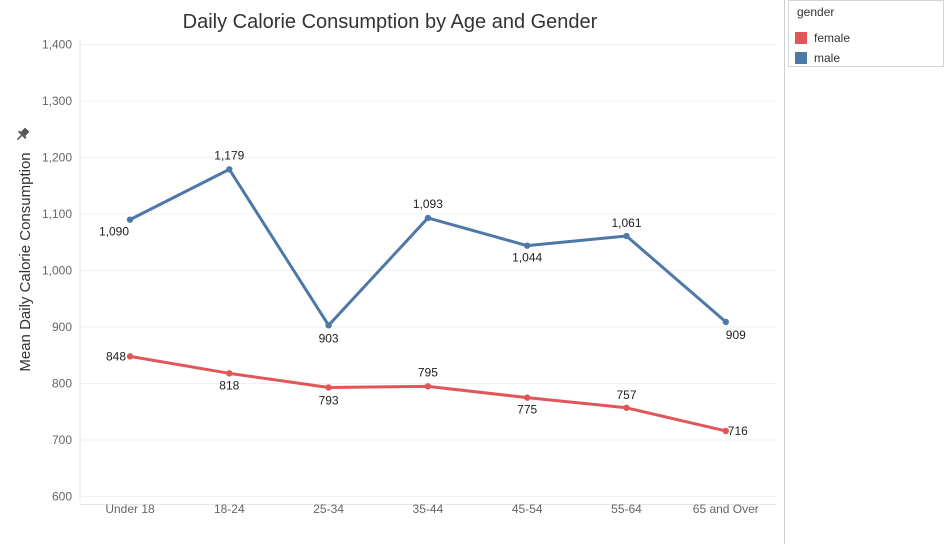 Image resolution: width=944 pixels, height=544 pixels. Describe the element at coordinates (329, 400) in the screenshot. I see `data-label-female: 793` at that location.